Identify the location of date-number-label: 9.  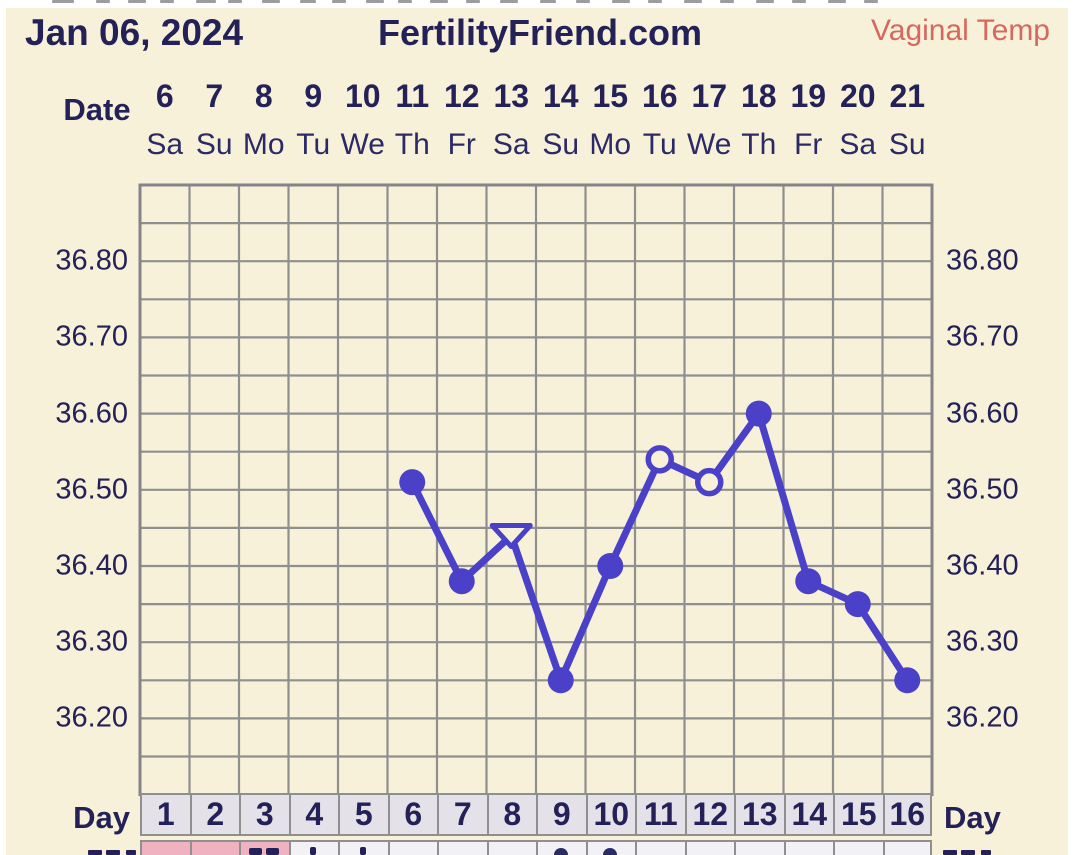
(313, 96).